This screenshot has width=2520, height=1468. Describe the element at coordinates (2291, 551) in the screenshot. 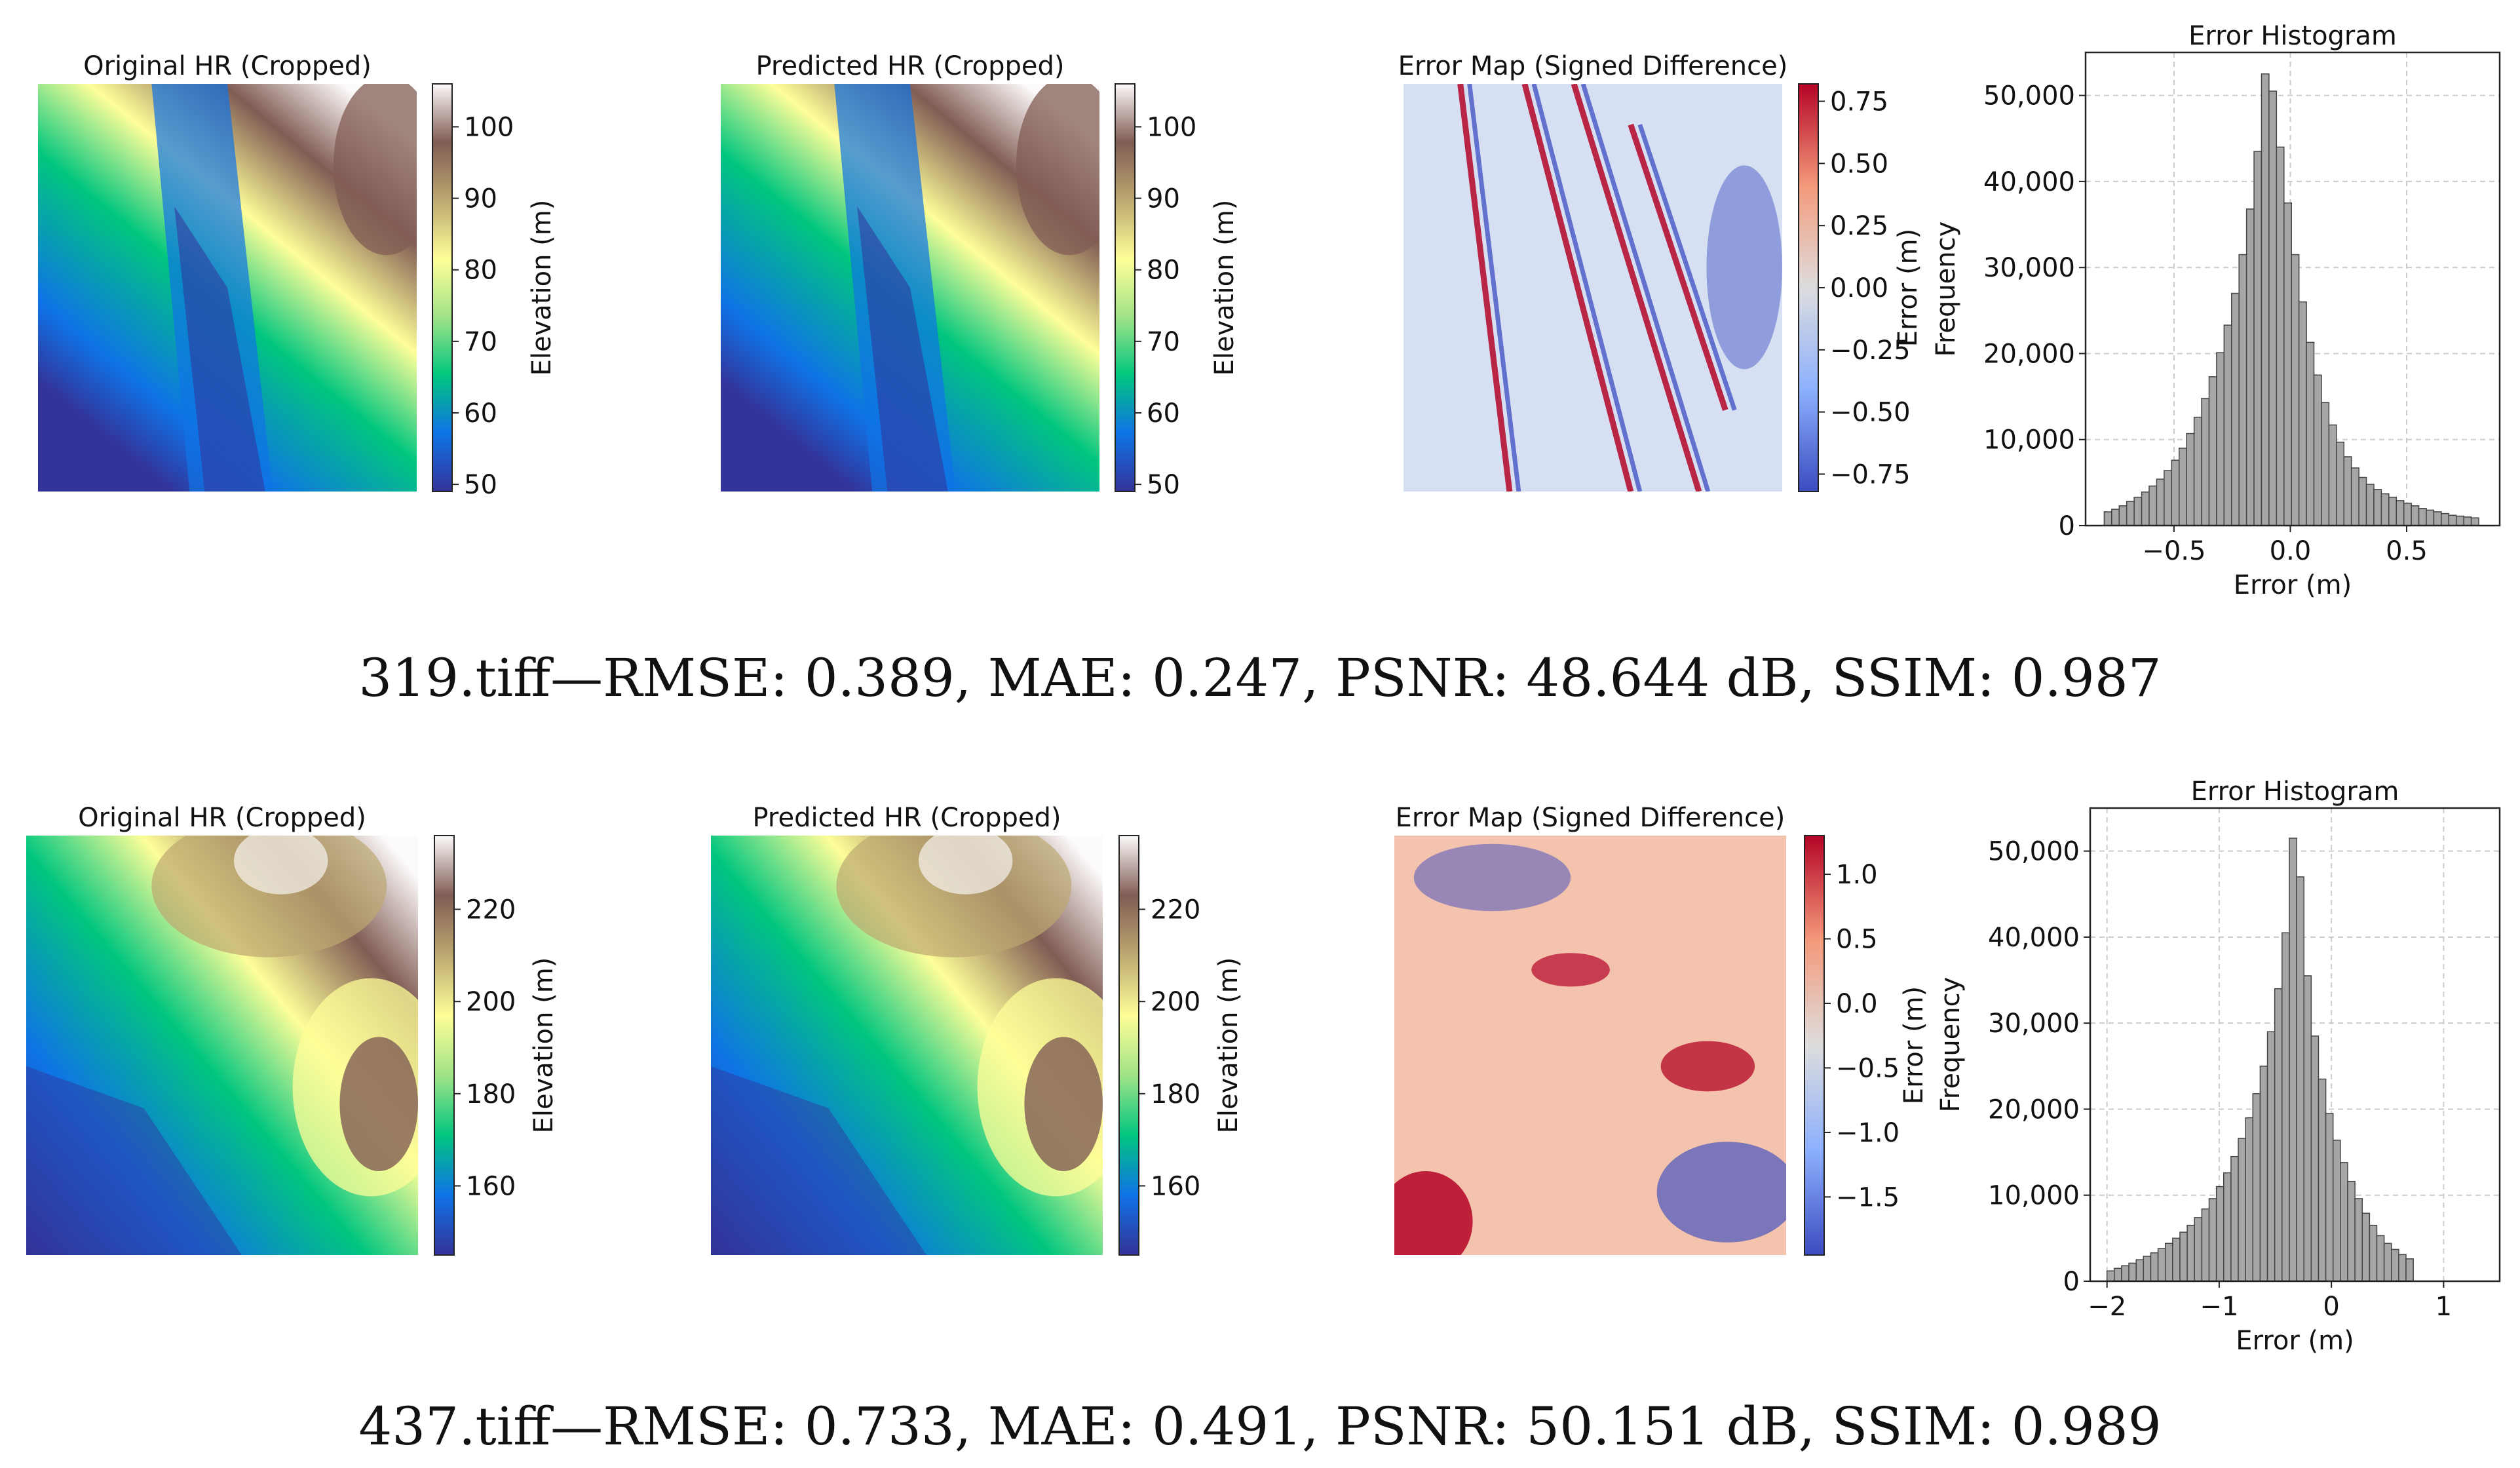

I see `x-tick-label: 0.0` at that location.